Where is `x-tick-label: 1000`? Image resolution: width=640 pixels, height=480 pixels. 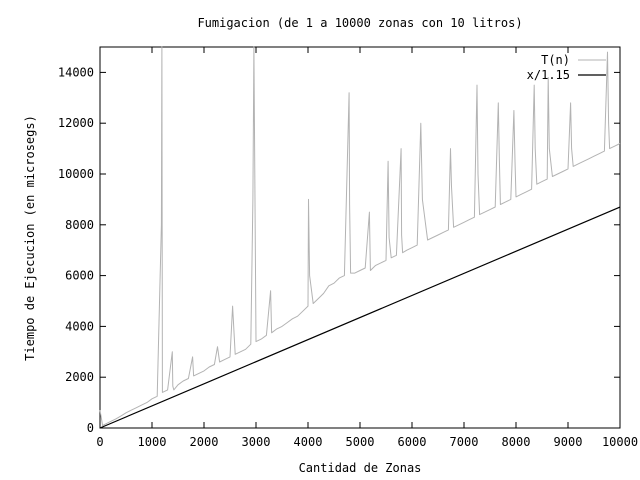
x-tick-label: 1000 is located at coordinates (152, 442).